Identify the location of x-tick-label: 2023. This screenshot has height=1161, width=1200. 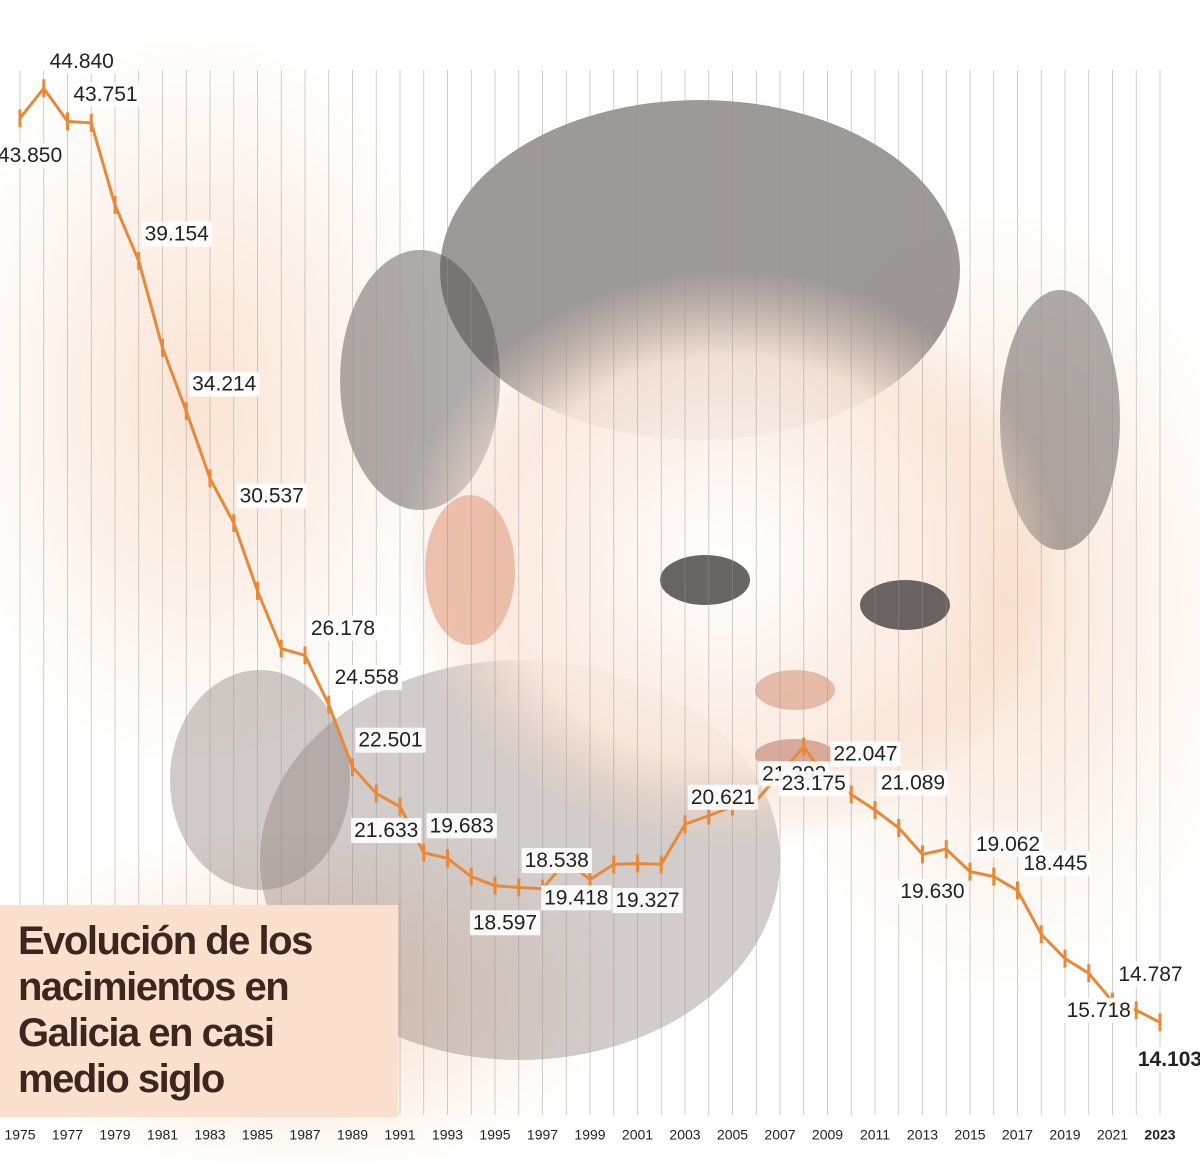
(1159, 1135).